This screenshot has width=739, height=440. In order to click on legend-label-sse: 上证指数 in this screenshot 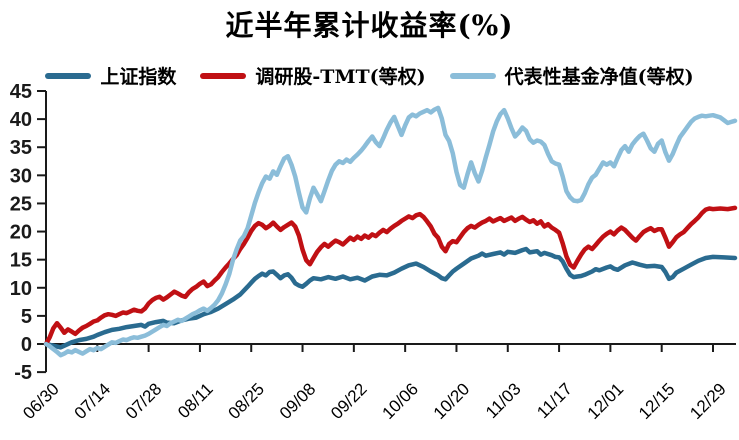, I will do `click(138, 77)`.